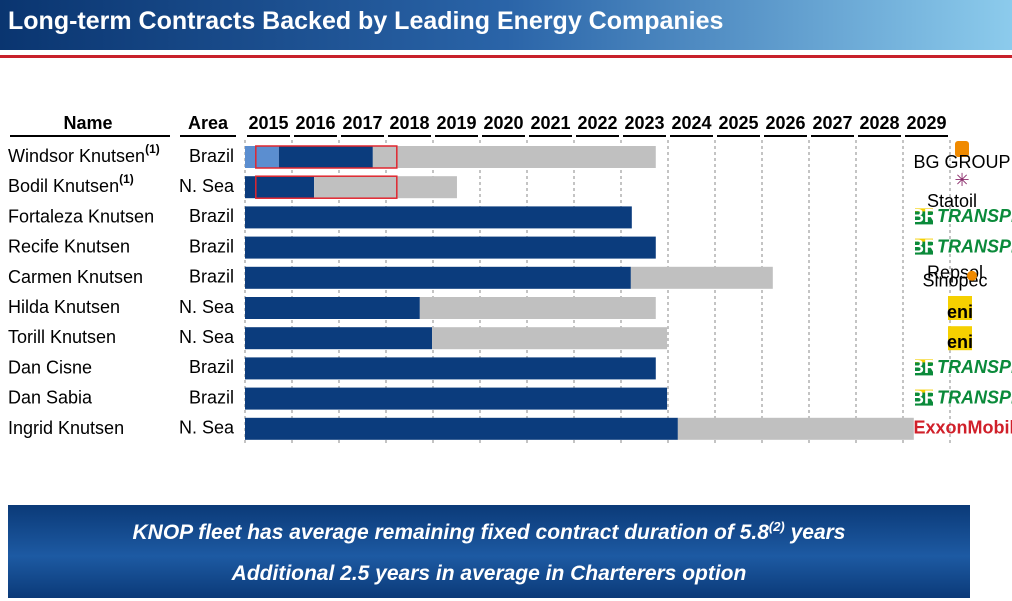 The height and width of the screenshot is (601, 1012). What do you see at coordinates (776, 526) in the screenshot?
I see `footer-sup: (2)` at bounding box center [776, 526].